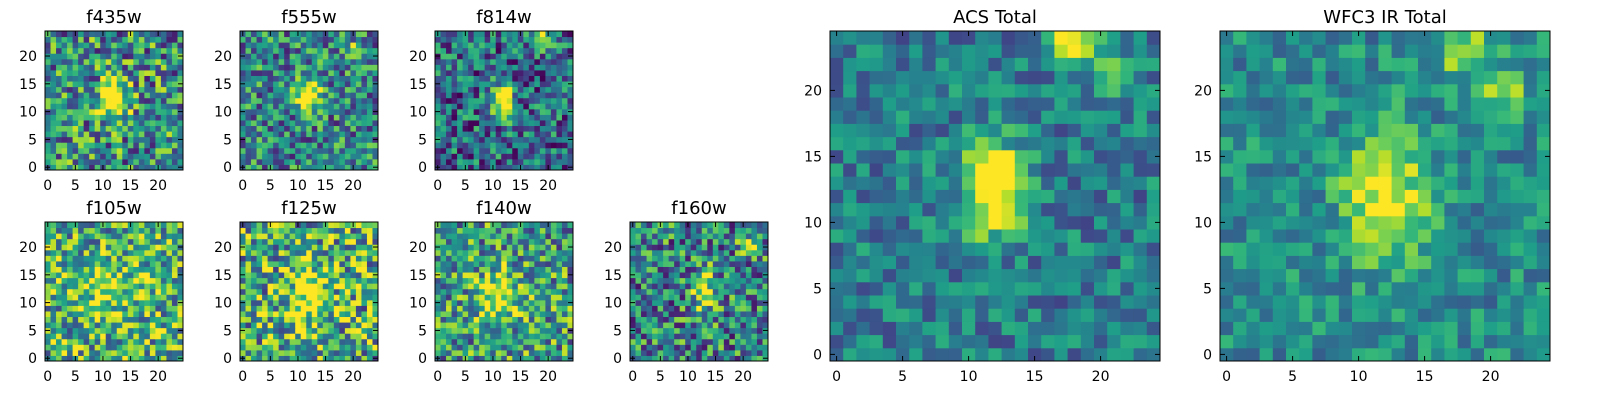 This screenshot has width=1600, height=400. Describe the element at coordinates (699, 291) in the screenshot. I see `axes-frame` at that location.